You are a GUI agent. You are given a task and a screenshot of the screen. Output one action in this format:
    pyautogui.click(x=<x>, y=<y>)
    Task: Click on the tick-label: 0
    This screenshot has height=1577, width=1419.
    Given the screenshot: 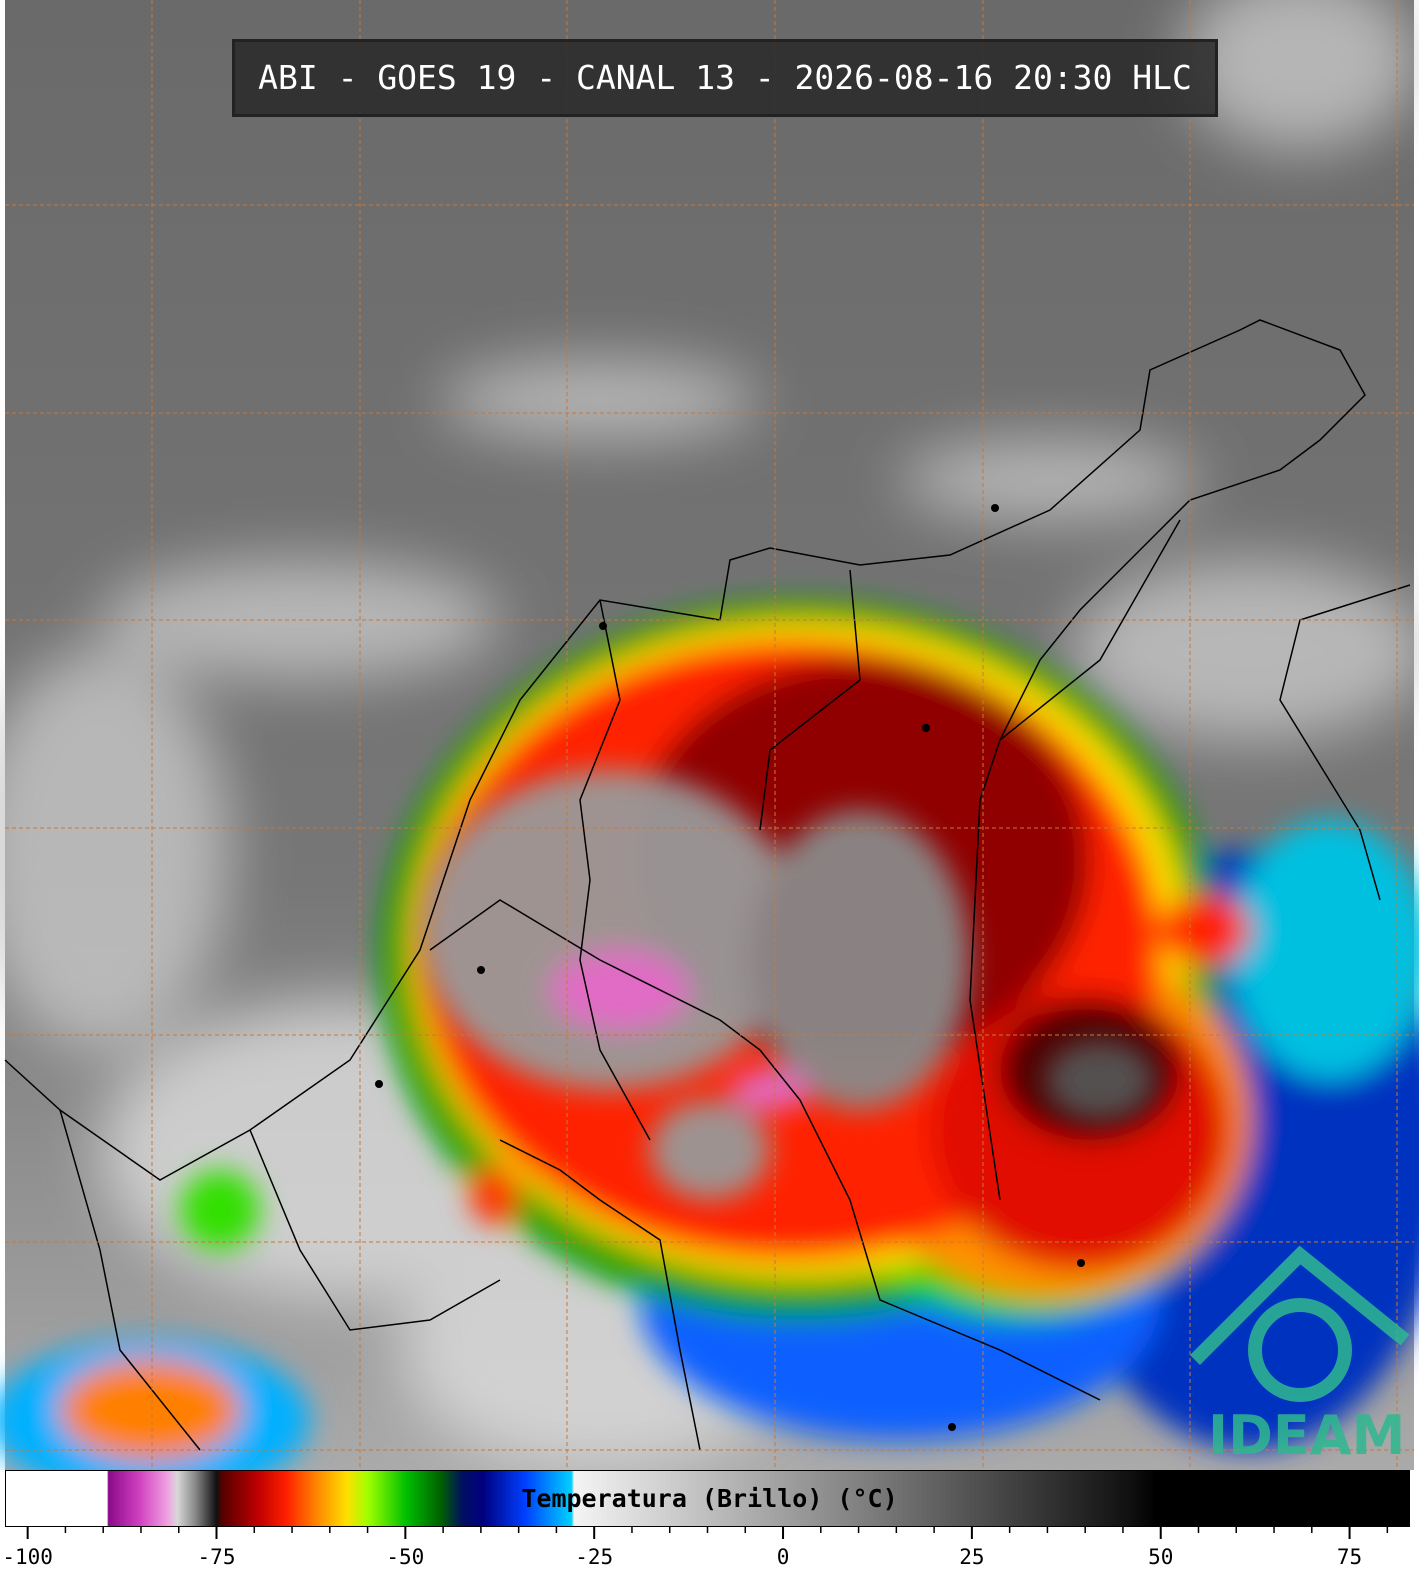 What is the action you would take?
    pyautogui.click(x=783, y=1557)
    